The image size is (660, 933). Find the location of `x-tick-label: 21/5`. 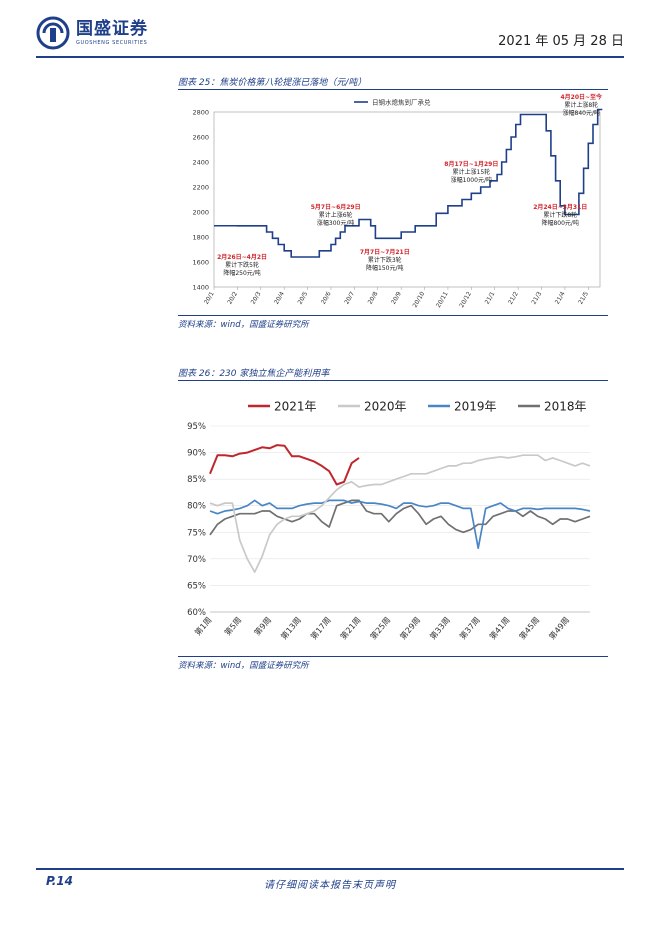

x-tick-label: 21/5 is located at coordinates (583, 297).